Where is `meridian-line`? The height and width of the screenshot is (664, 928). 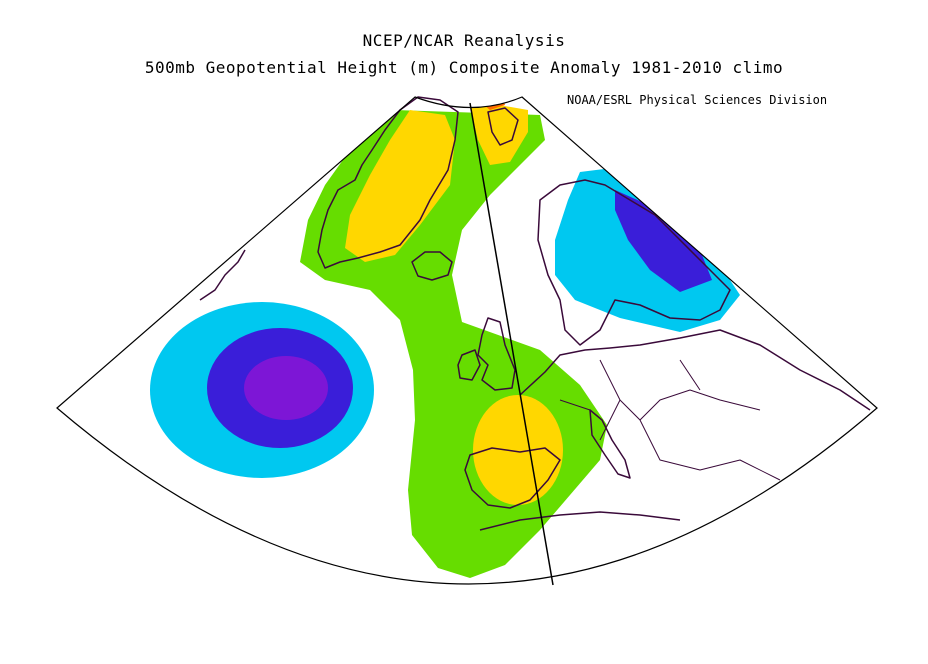
meridian-line is located at coordinates (511, 344).